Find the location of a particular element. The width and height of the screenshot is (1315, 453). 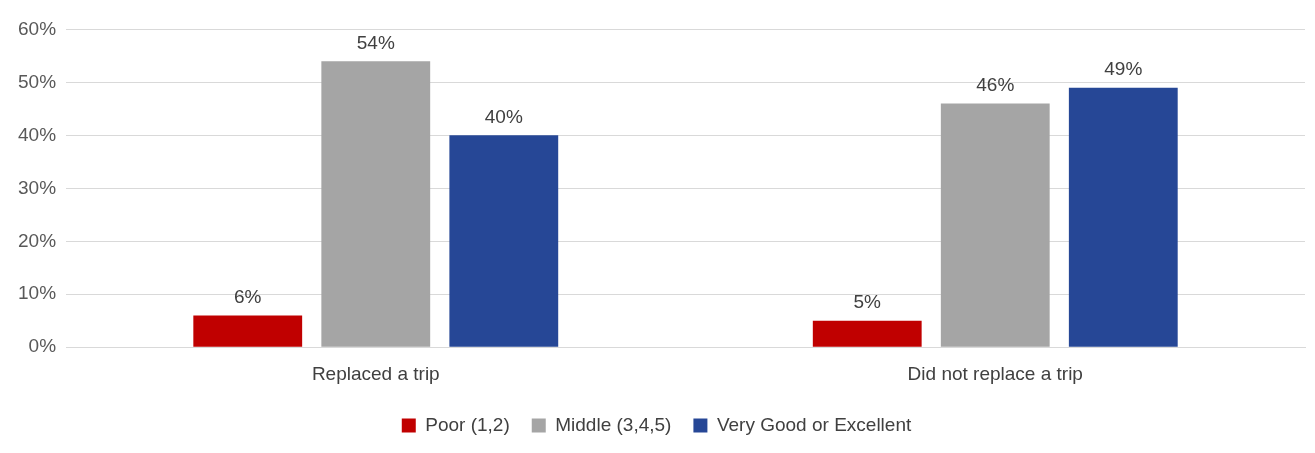

x-tick-label: Did not replace a trip is located at coordinates (995, 373).